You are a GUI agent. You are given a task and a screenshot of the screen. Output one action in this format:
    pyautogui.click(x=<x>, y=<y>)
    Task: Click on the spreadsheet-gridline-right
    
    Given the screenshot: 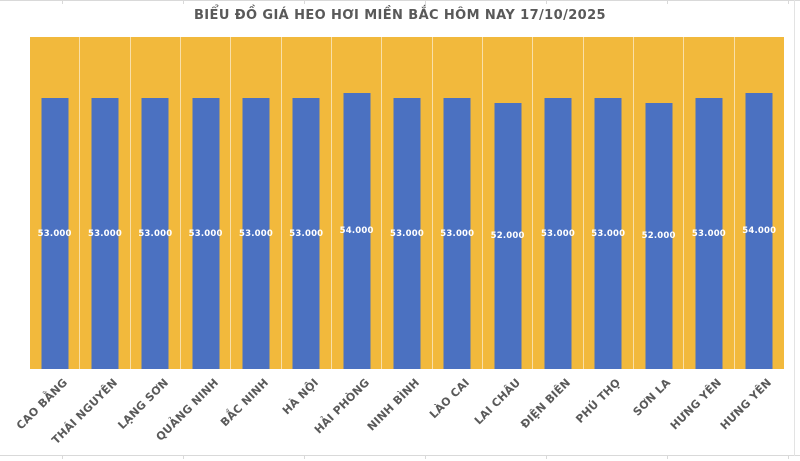 What is the action you would take?
    pyautogui.click(x=794, y=228)
    